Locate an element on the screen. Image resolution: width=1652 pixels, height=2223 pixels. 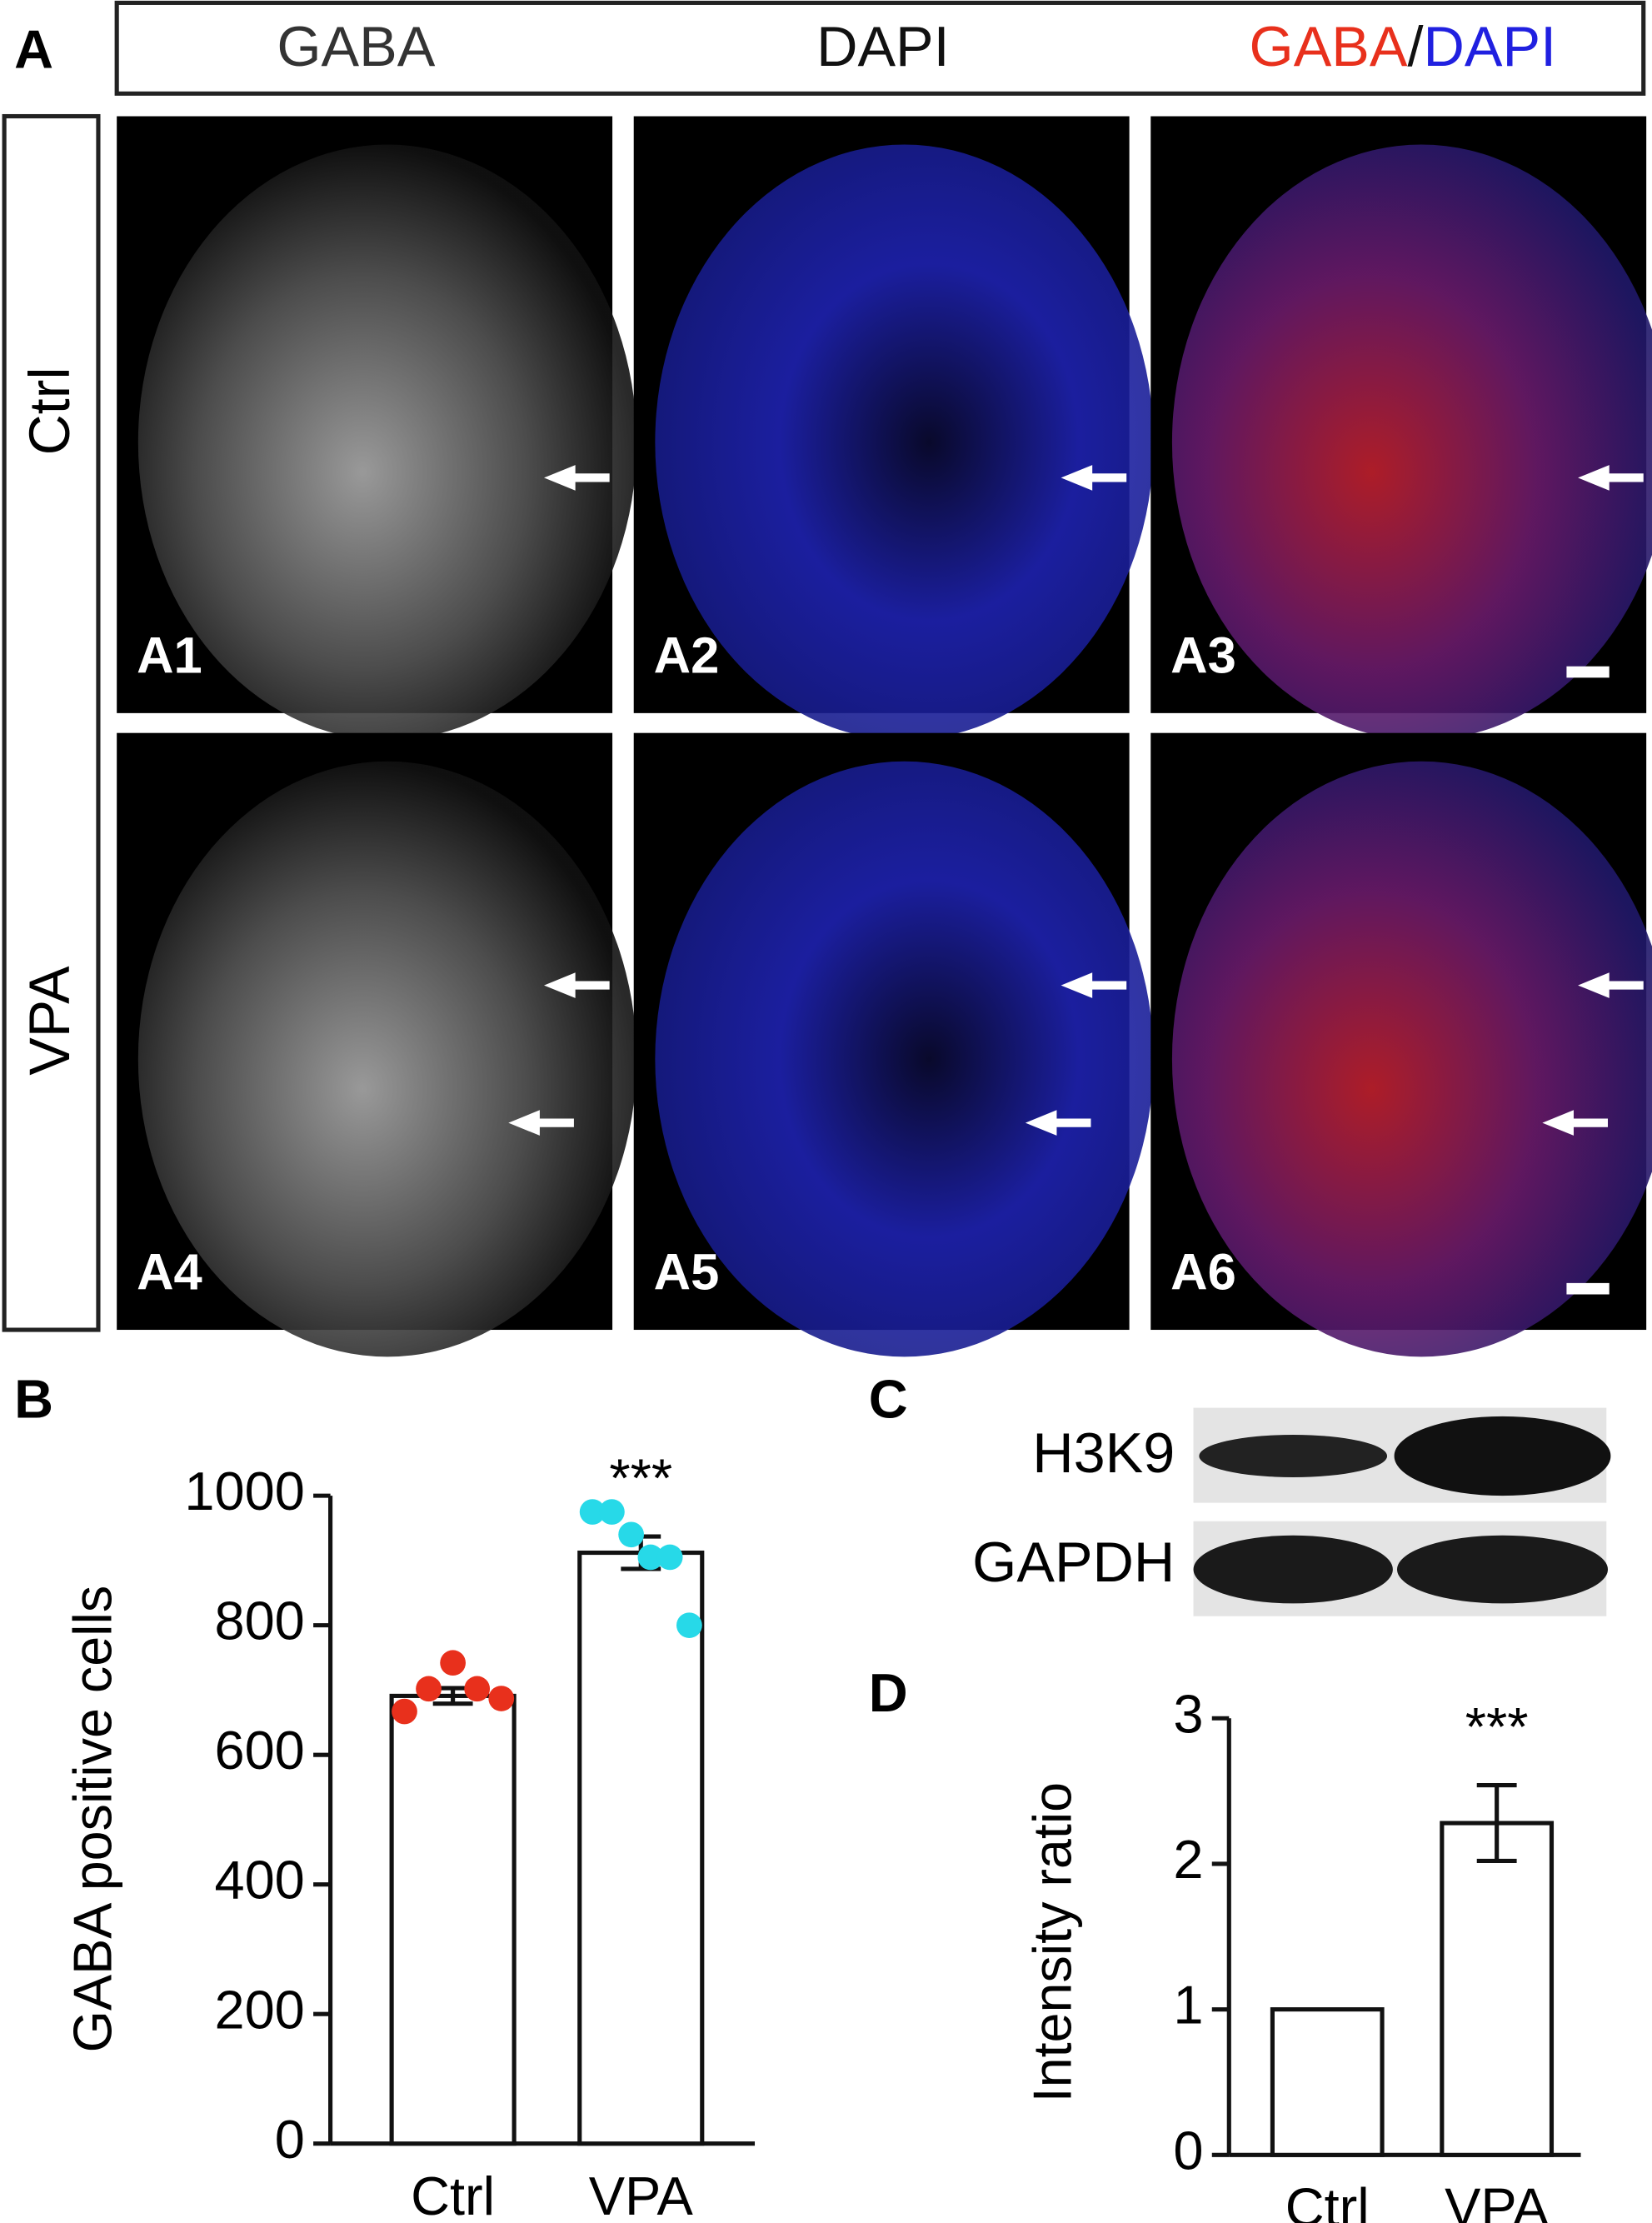
header-box is located at coordinates (880, 48).